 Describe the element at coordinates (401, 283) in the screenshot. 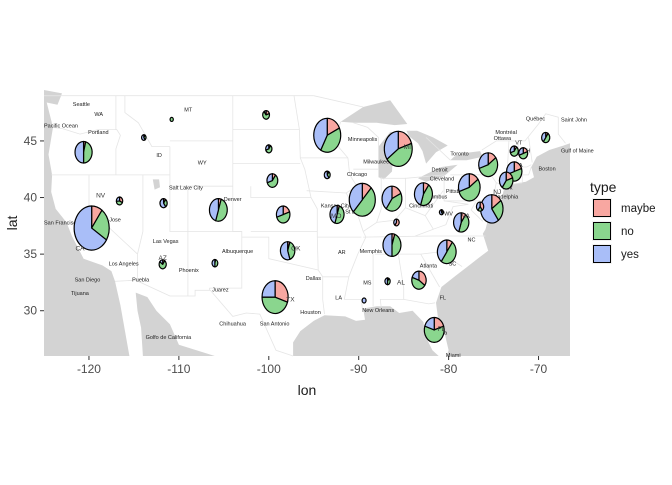

I see `pie-state-label: AL` at that location.